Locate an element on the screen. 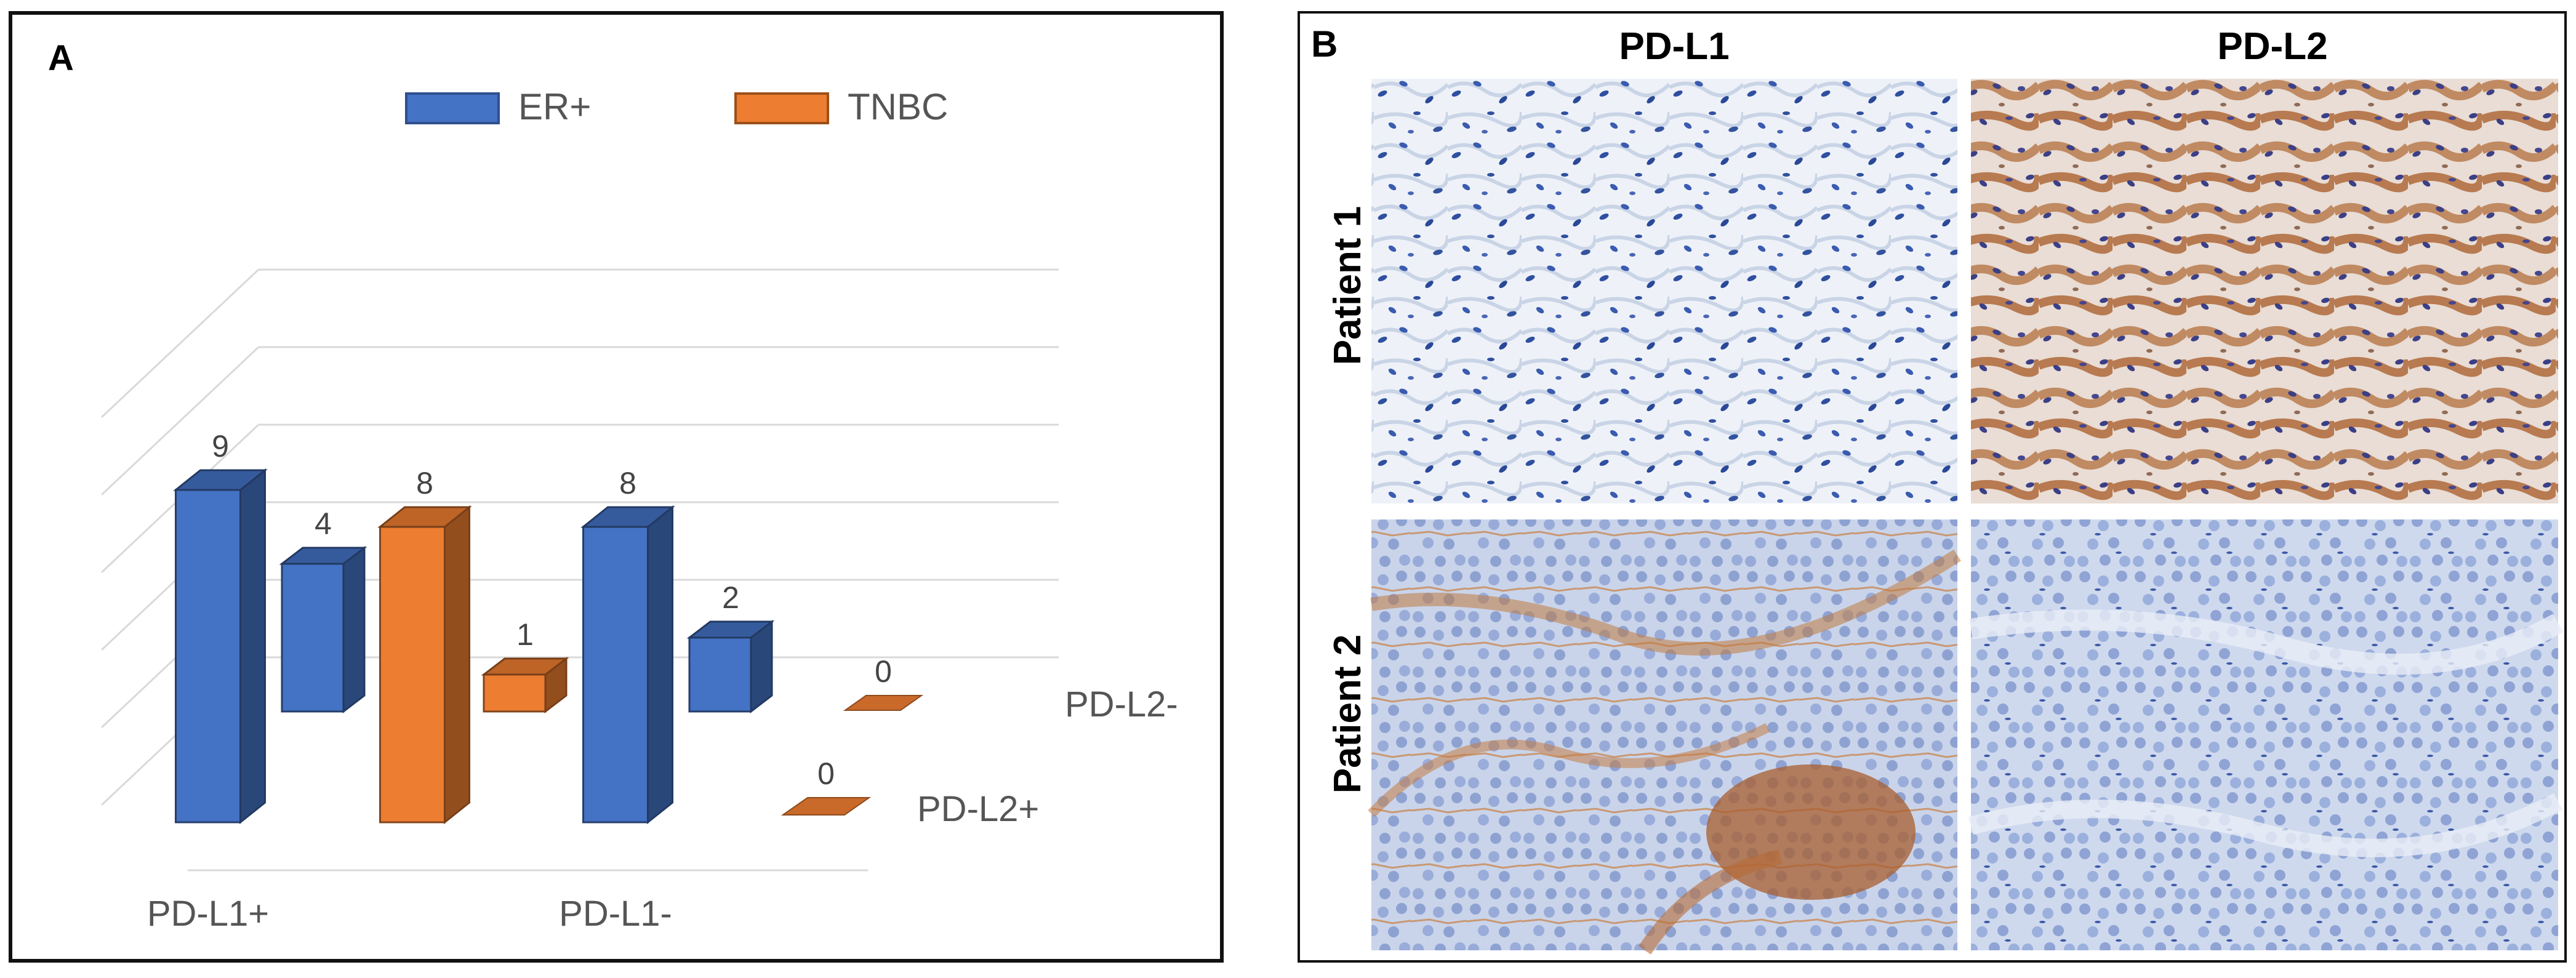 The image size is (2576, 978). data-labels: 4 1 2 0 9 8 8 0 is located at coordinates (552, 610).